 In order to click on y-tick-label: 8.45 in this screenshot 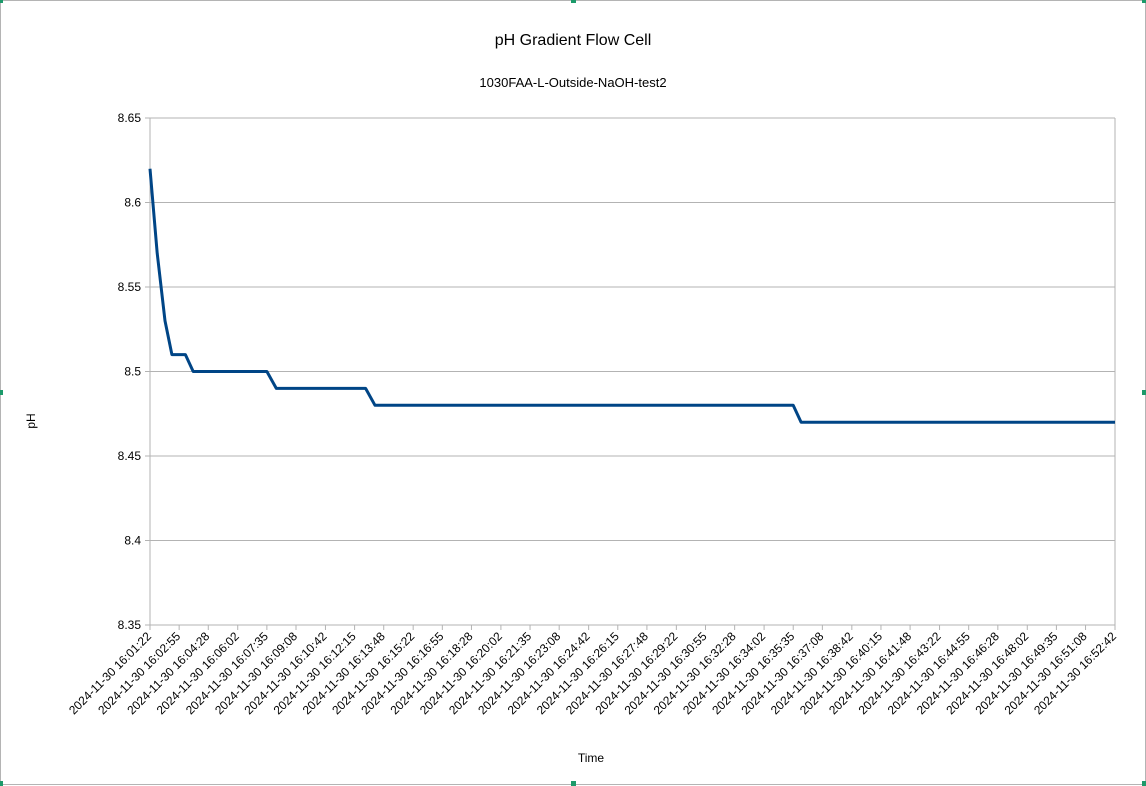, I will do `click(130, 456)`.